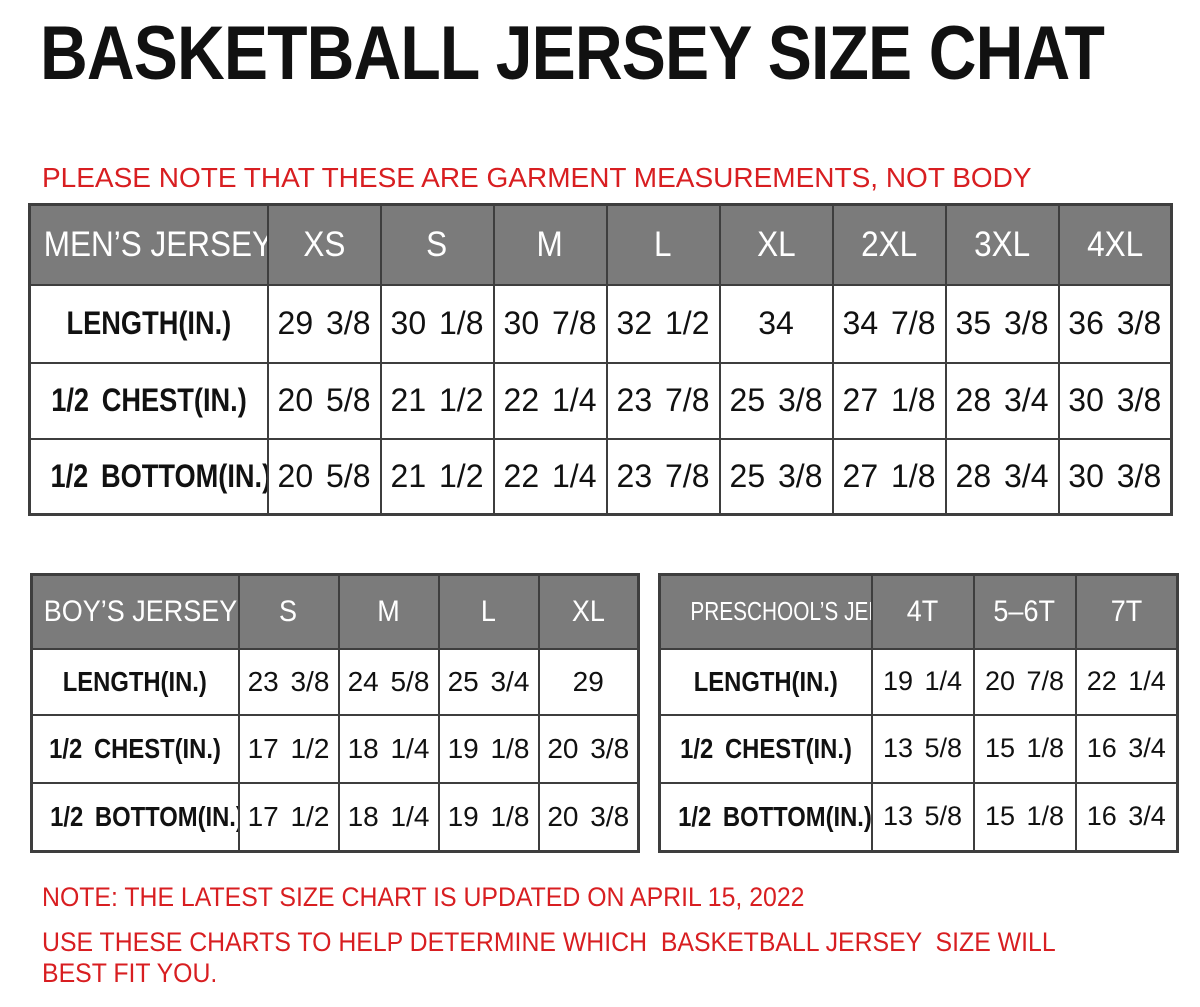 The width and height of the screenshot is (1200, 1007). I want to click on preschool-table-title-cell: PRESCHOOL’S JERSEY, so click(765, 611).